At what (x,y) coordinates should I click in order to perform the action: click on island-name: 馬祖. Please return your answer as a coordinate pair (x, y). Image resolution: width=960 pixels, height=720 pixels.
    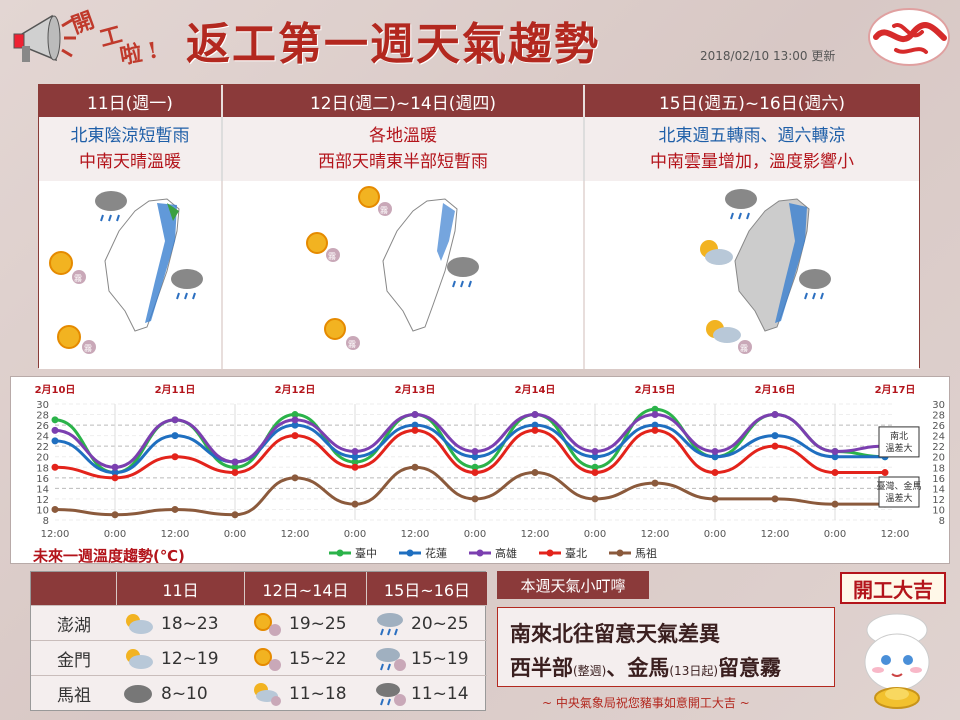
    Looking at the image, I should click on (74, 696).